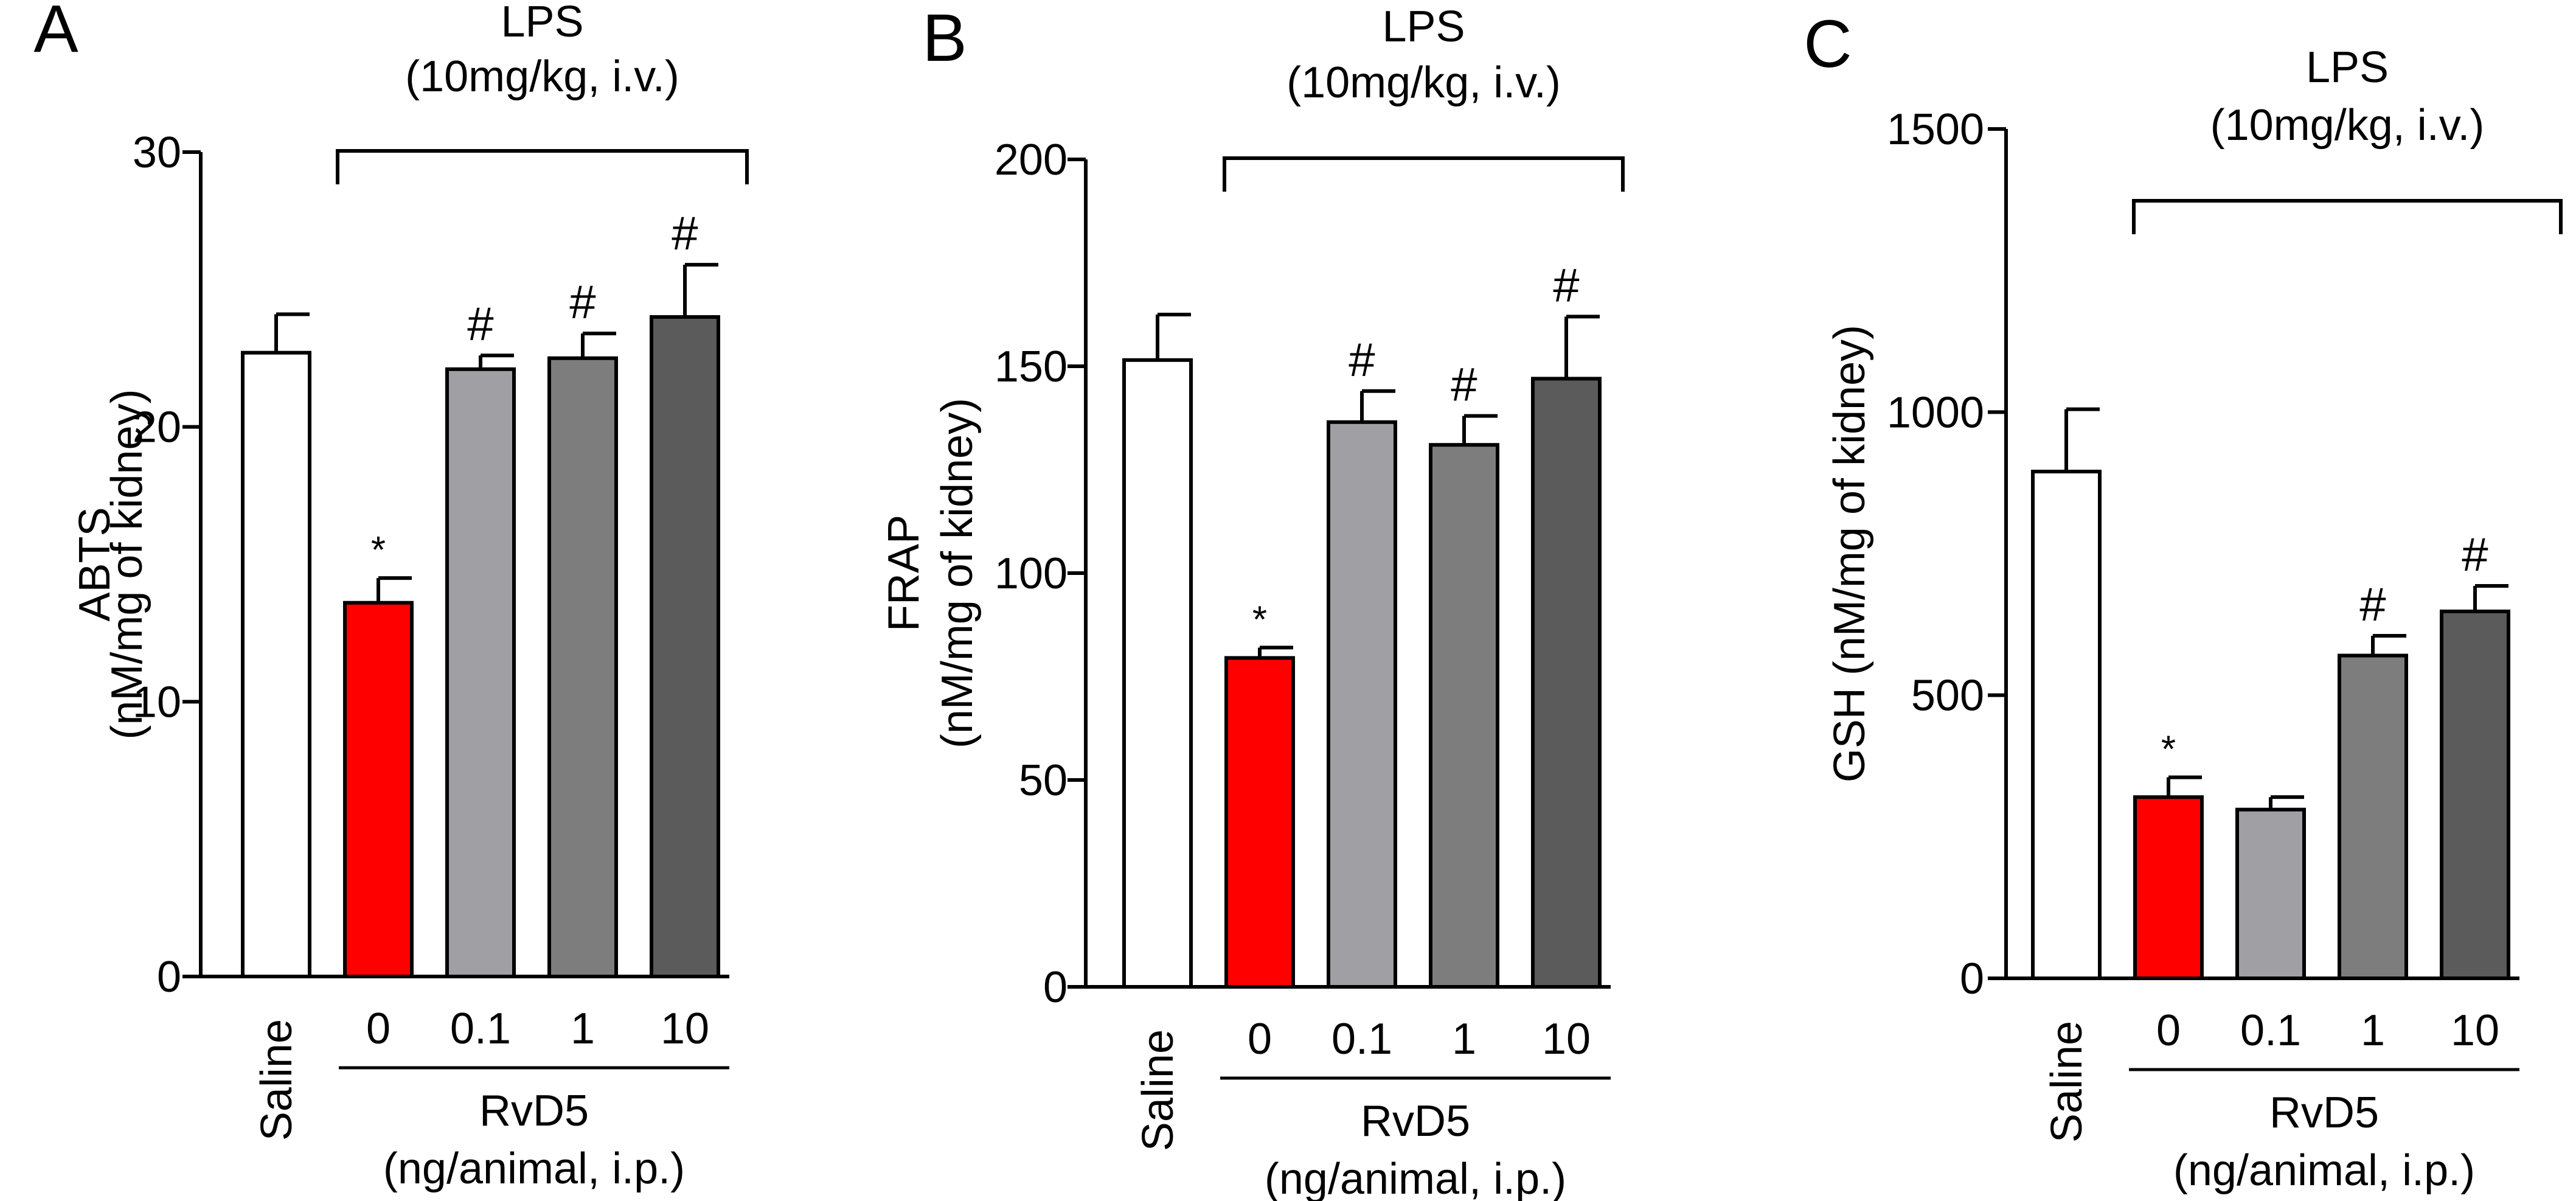 The width and height of the screenshot is (2576, 1201). What do you see at coordinates (904, 573) in the screenshot?
I see `y-axis-label: FRAP` at bounding box center [904, 573].